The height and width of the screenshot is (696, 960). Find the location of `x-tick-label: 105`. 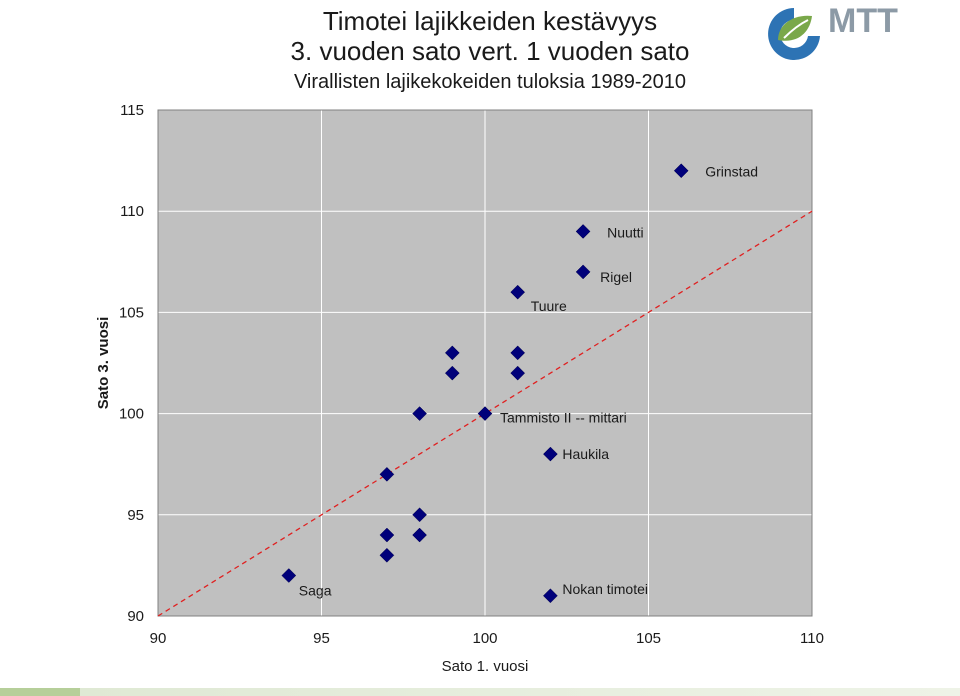

x-tick-label: 105 is located at coordinates (648, 638).